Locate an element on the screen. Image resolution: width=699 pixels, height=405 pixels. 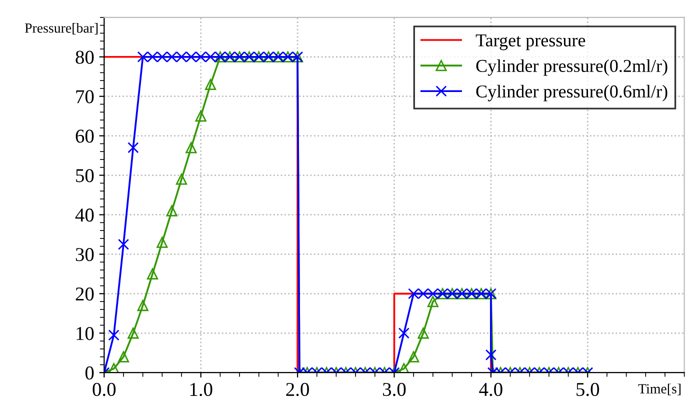
x-tick-label: 5.0 is located at coordinates (588, 389).